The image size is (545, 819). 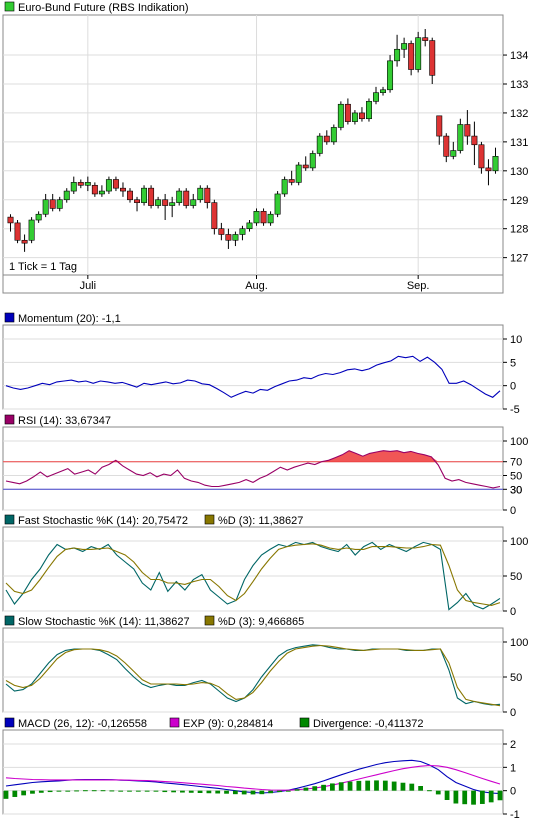 What do you see at coordinates (513, 387) in the screenshot?
I see `ytick-label-momentum-2: 0` at bounding box center [513, 387].